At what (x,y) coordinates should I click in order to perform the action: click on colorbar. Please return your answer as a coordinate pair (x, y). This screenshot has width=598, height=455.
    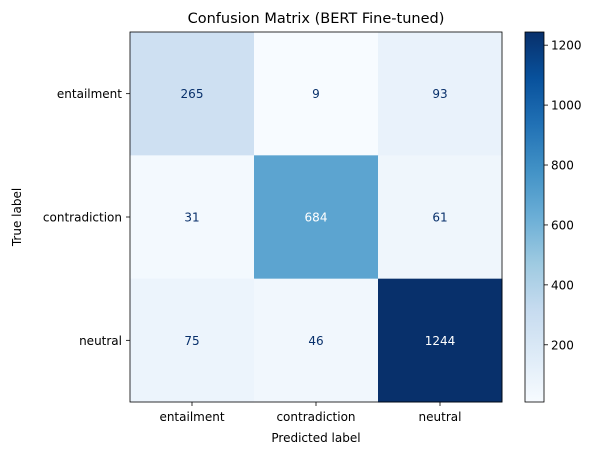
    Looking at the image, I should click on (534, 217).